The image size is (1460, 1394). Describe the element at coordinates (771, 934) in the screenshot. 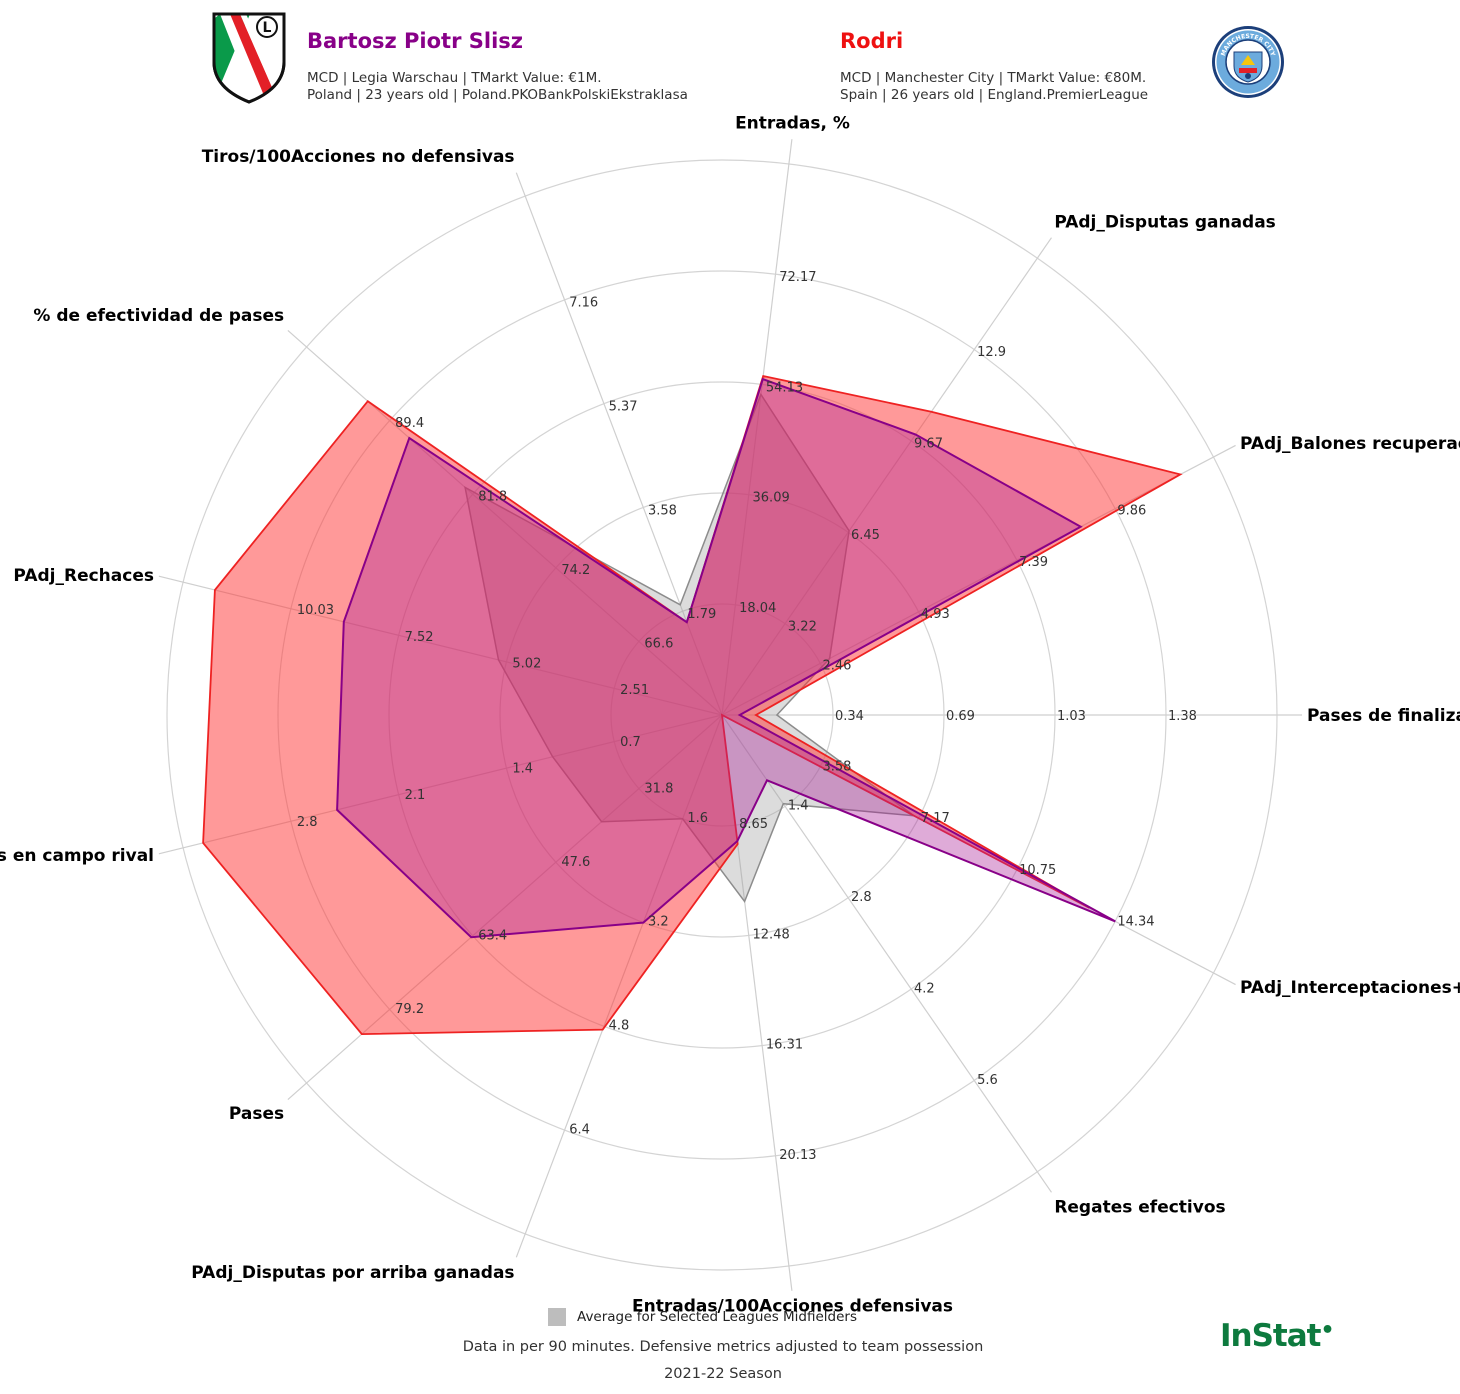

I see `tick-label: 12.48` at that location.